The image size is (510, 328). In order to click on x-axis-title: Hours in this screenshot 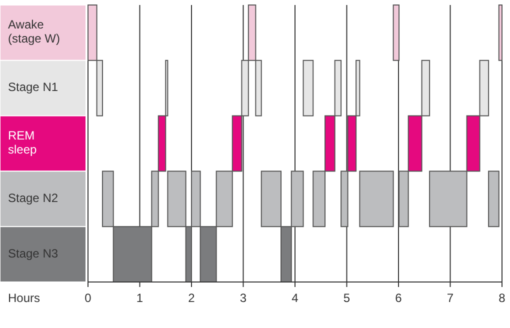, I will do `click(24, 298)`.